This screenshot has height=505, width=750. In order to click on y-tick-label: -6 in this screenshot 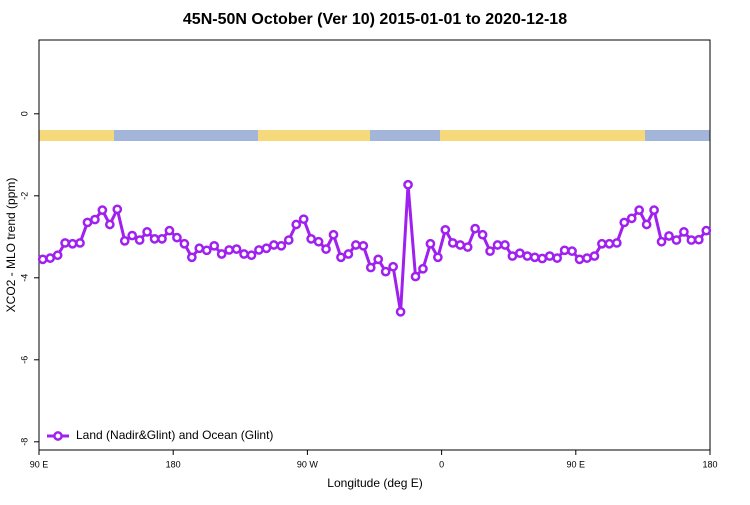, I will do `click(24, 360)`.